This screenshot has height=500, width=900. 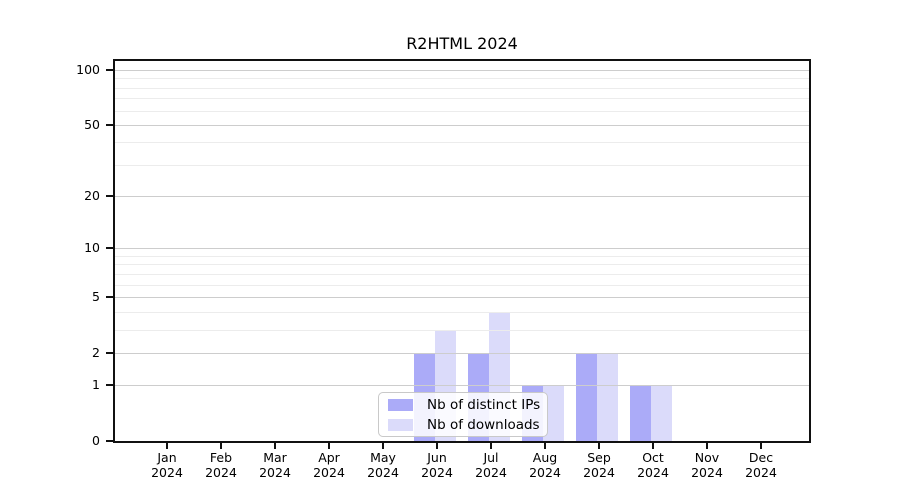 I want to click on bar-ips-sep, so click(x=586, y=396).